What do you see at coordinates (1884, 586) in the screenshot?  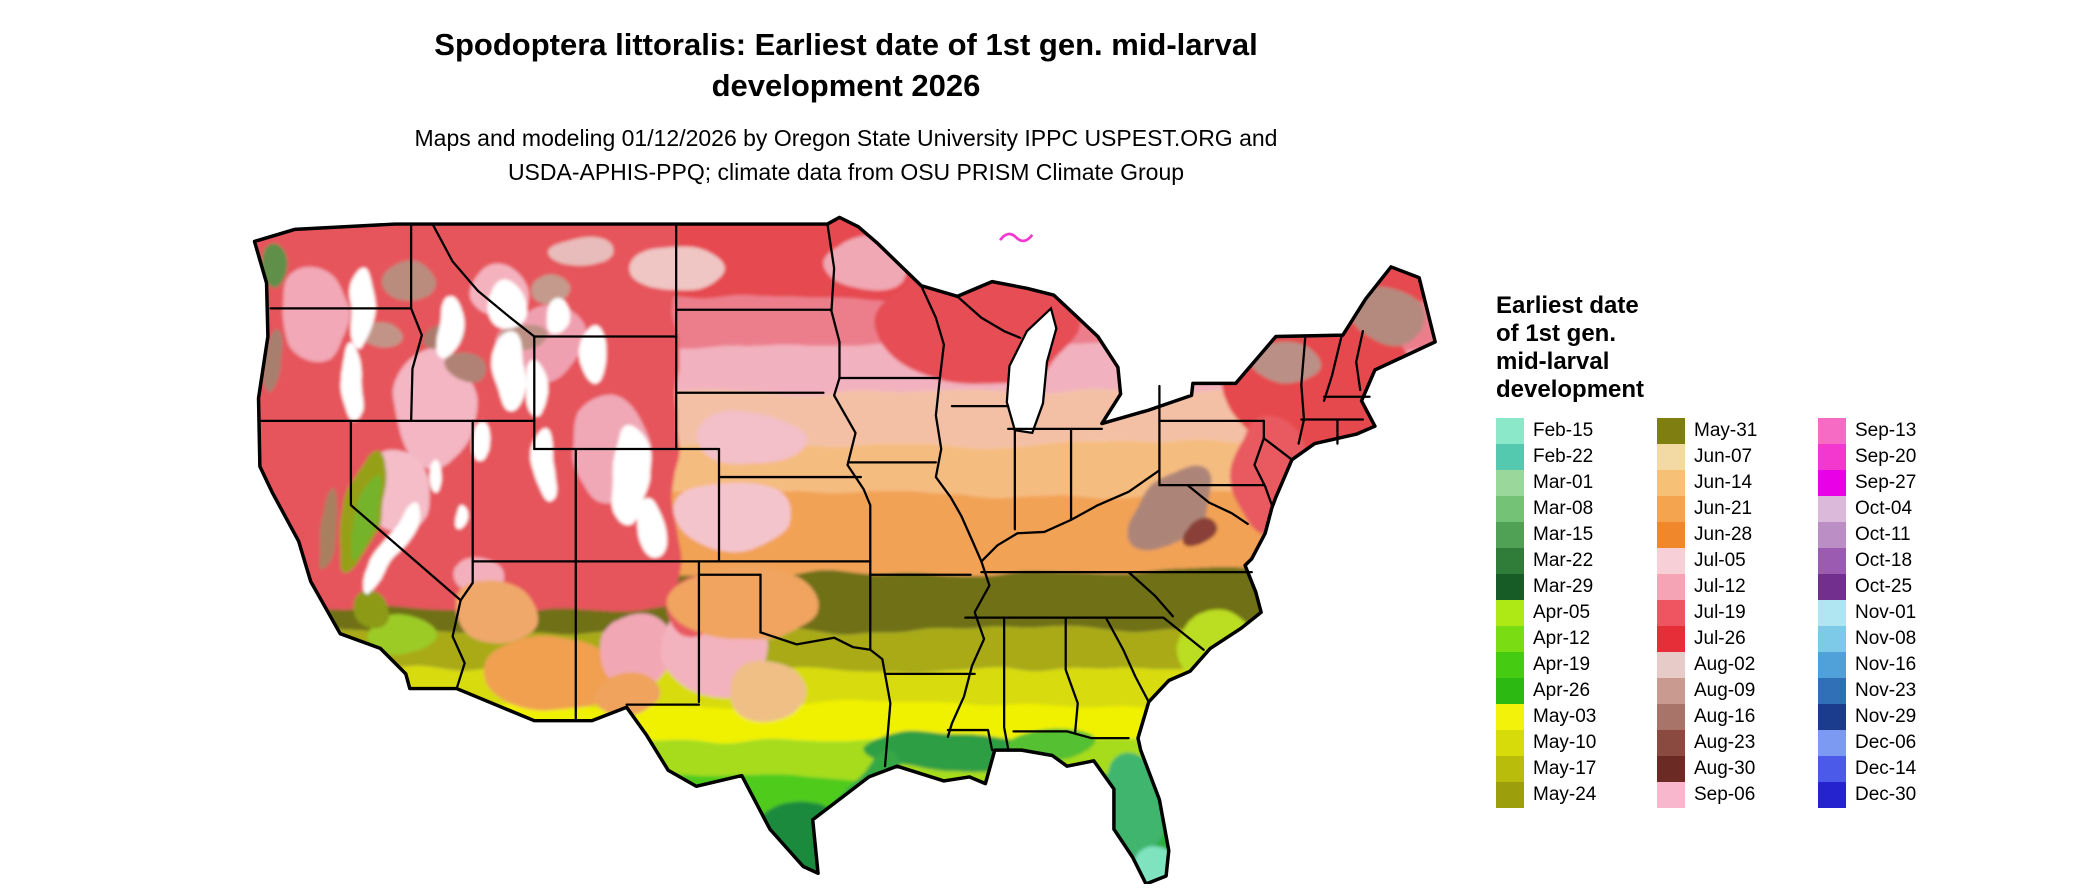 I see `legend-date-label: Oct-25` at bounding box center [1884, 586].